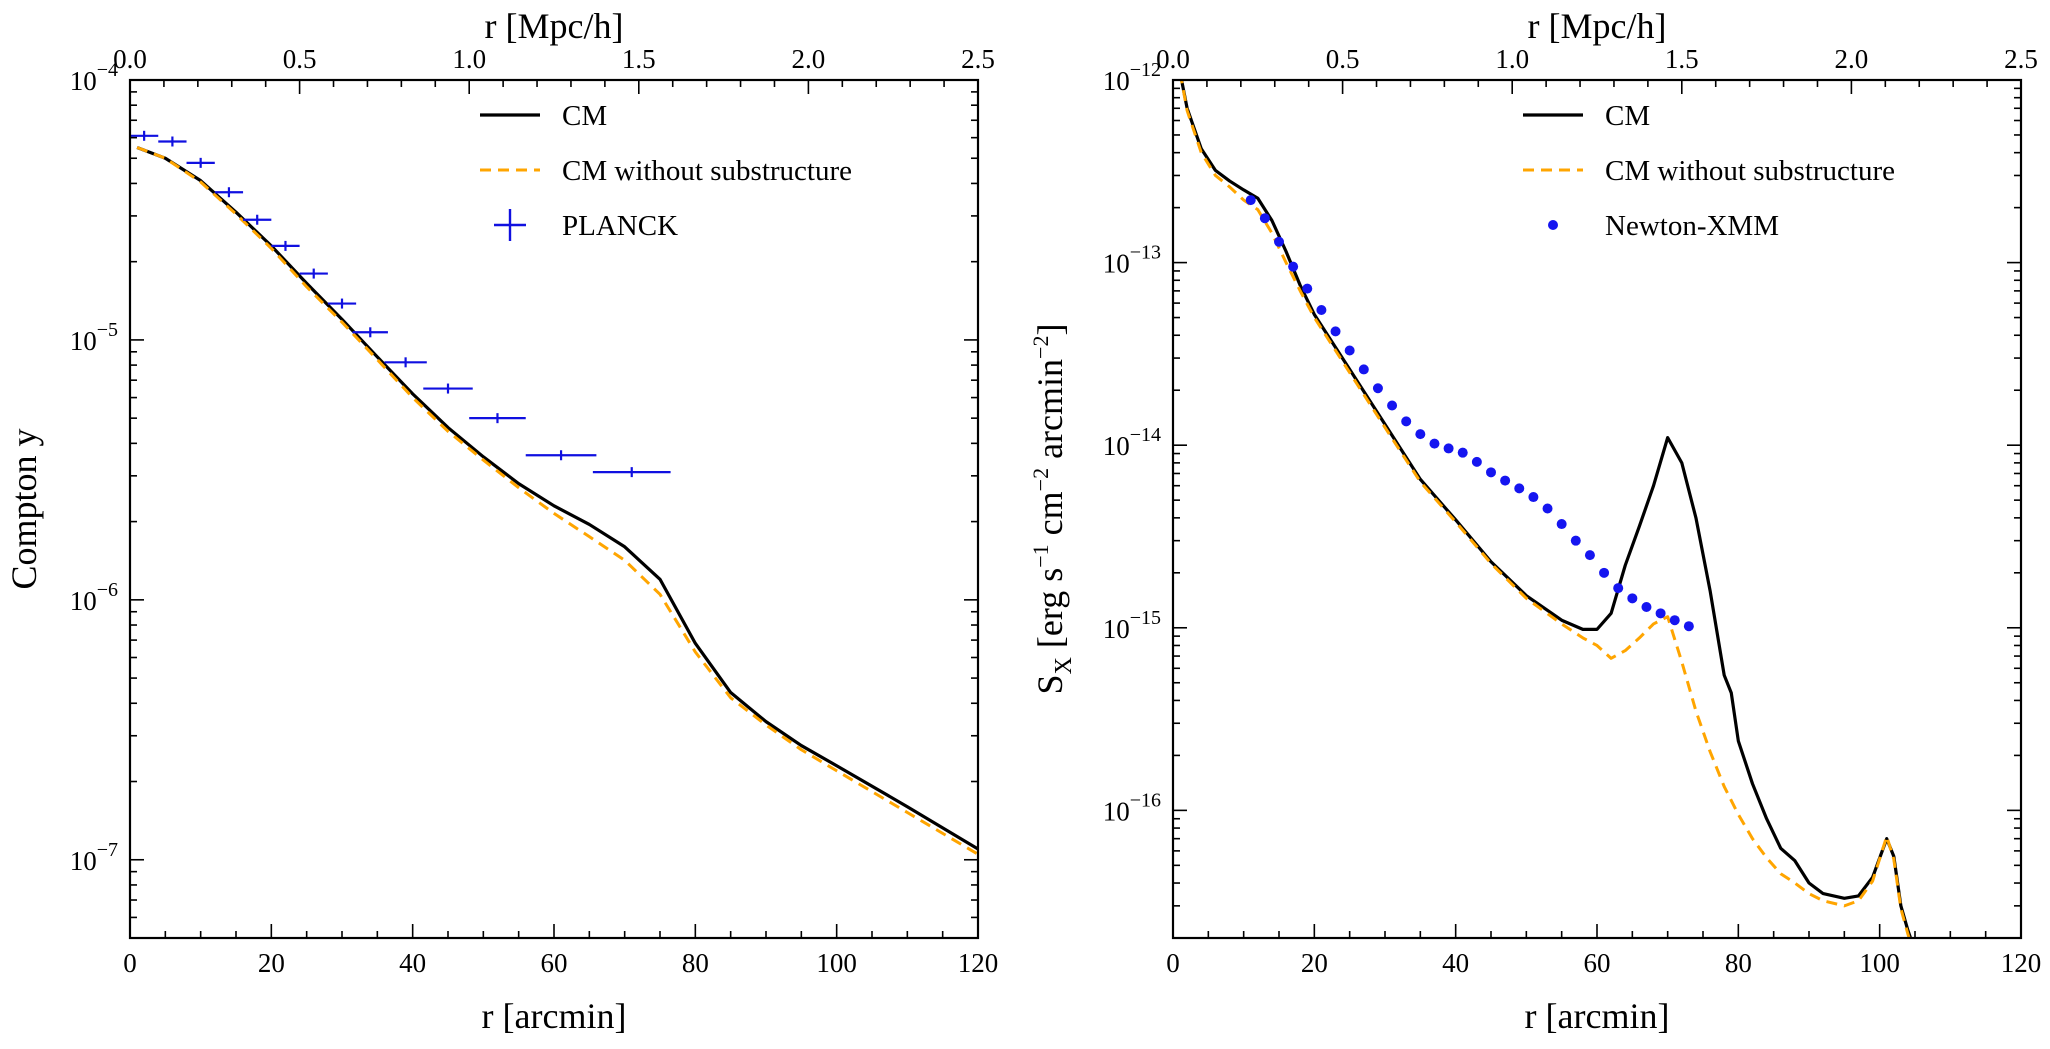 The height and width of the screenshot is (1049, 2050). I want to click on left-x-axis-label: r [arcmin], so click(554, 1016).